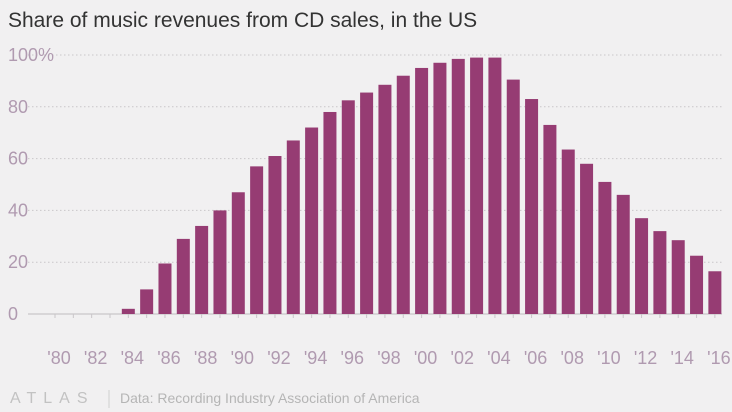  What do you see at coordinates (275, 235) in the screenshot?
I see `bar-1992` at bounding box center [275, 235].